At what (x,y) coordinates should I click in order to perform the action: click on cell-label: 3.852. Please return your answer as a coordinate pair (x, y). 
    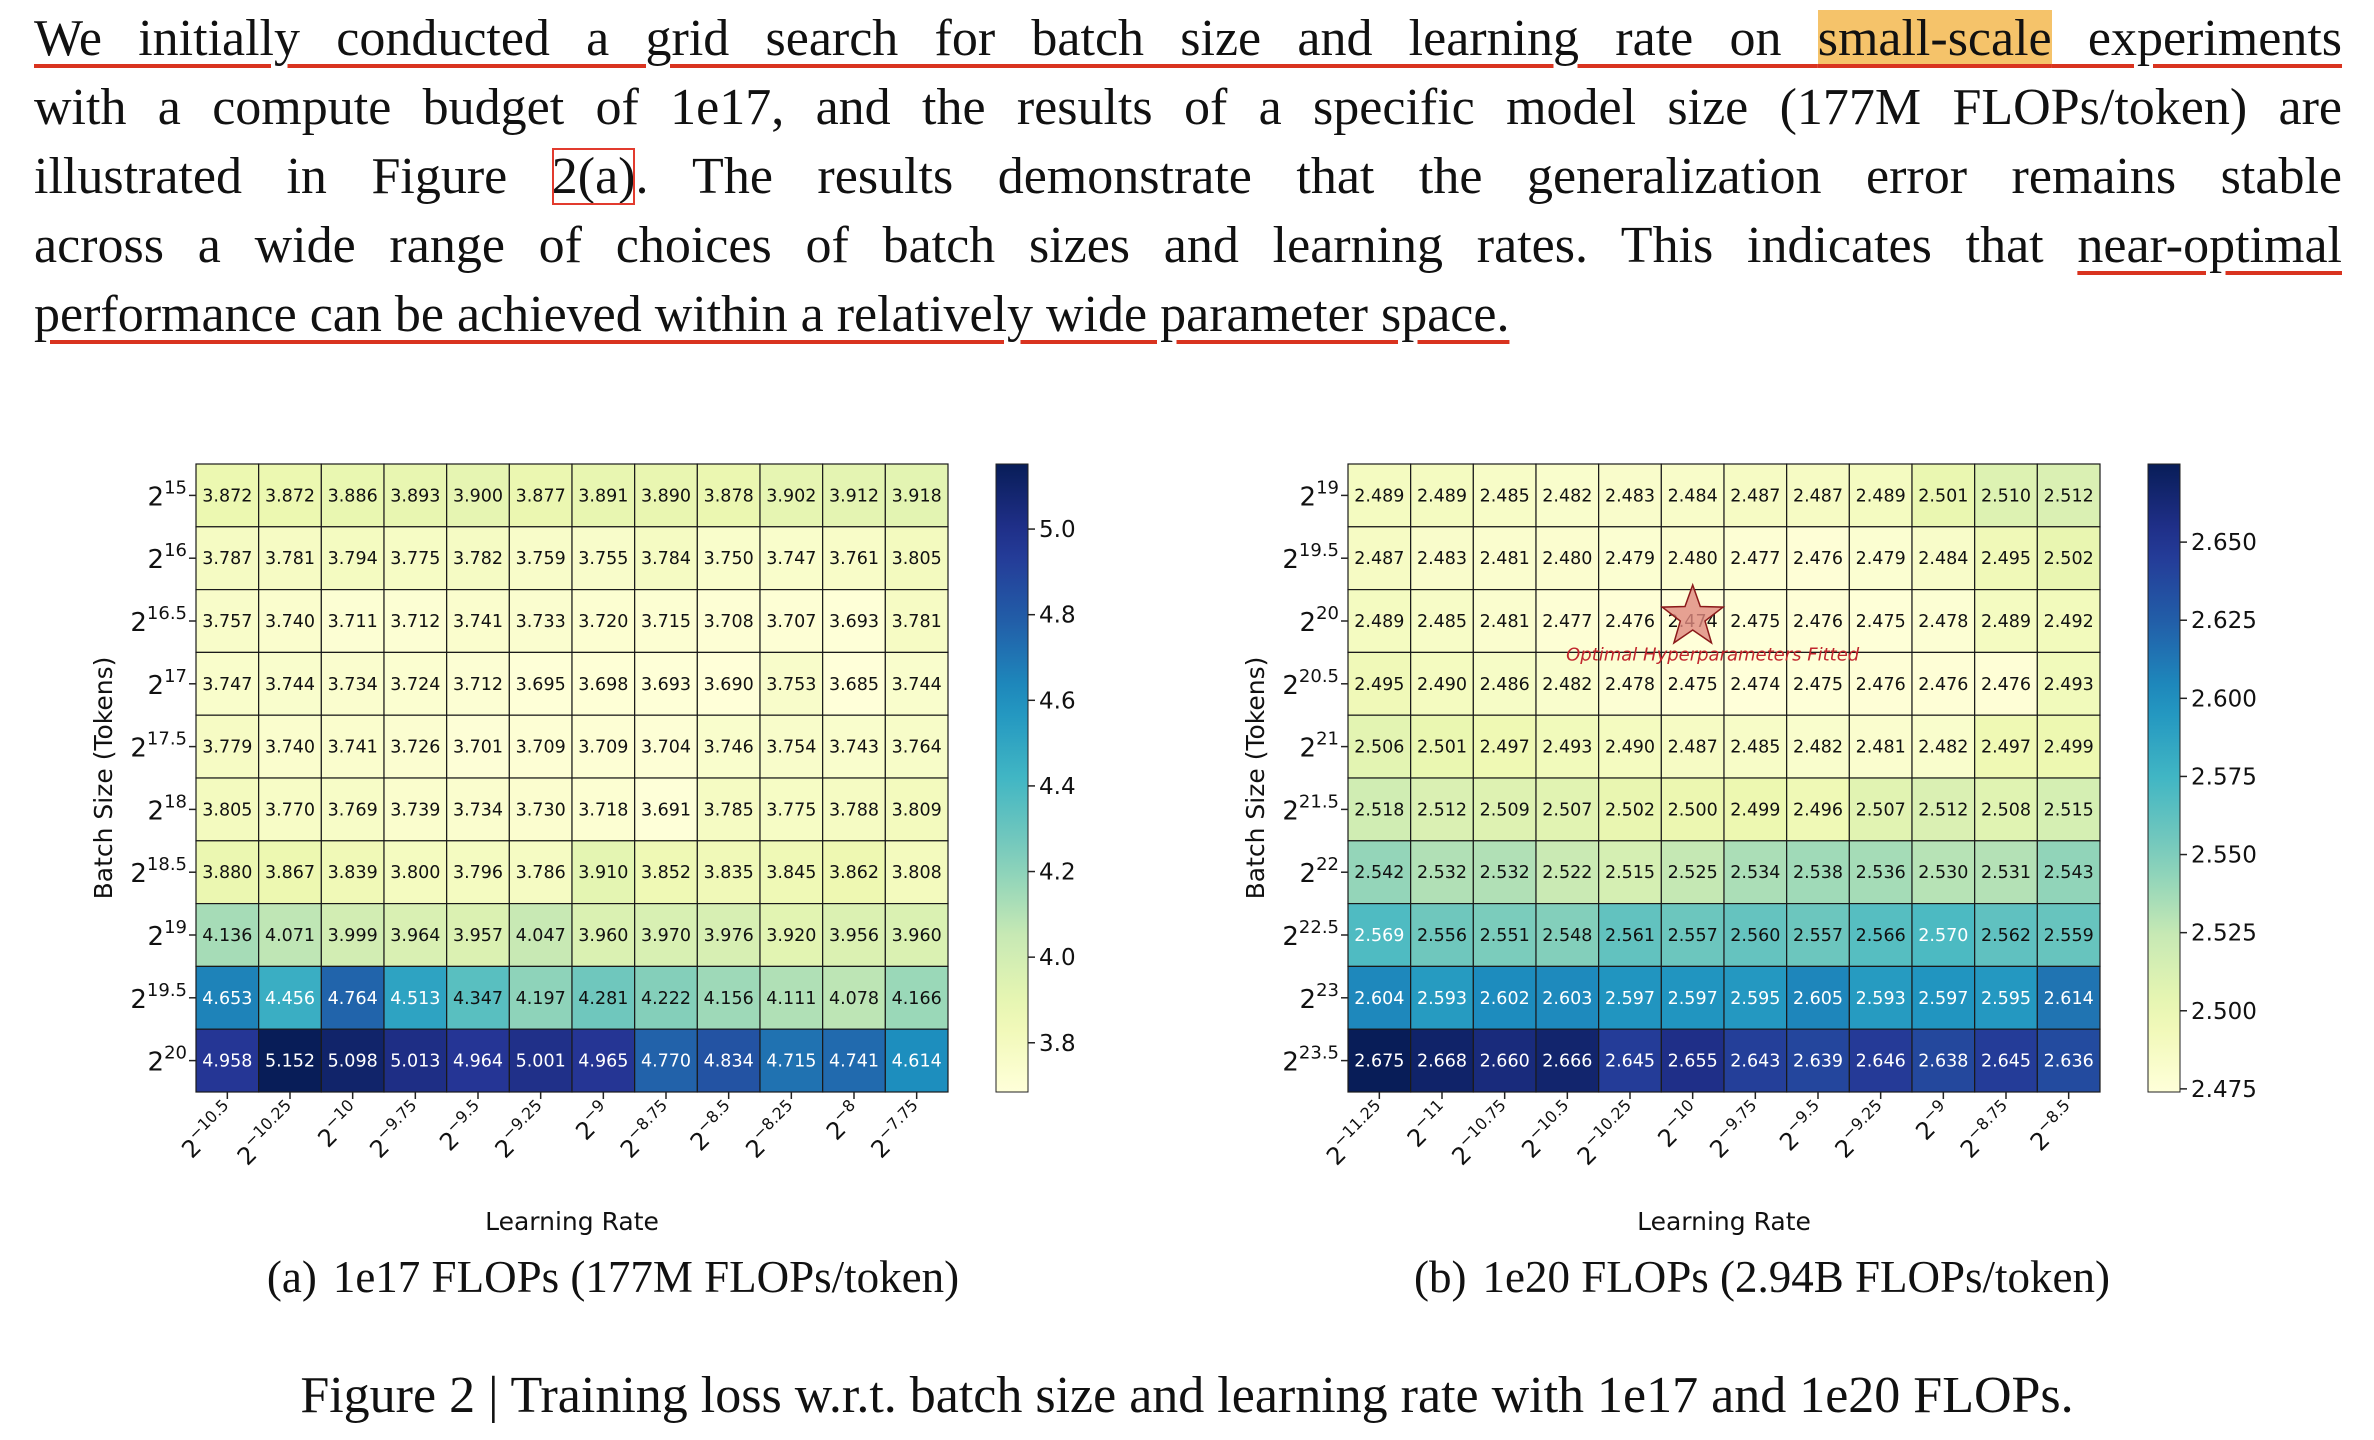
    Looking at the image, I should click on (666, 873).